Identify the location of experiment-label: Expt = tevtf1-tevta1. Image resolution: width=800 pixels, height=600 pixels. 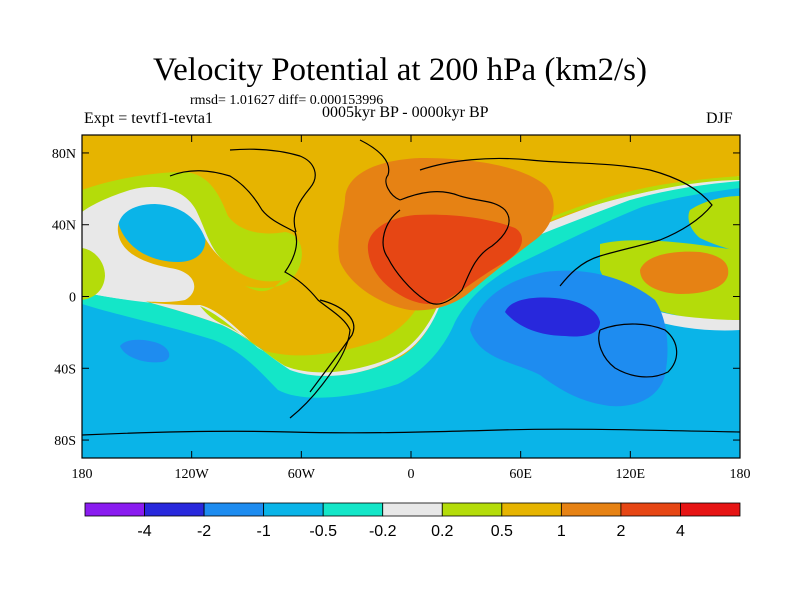
(148, 118).